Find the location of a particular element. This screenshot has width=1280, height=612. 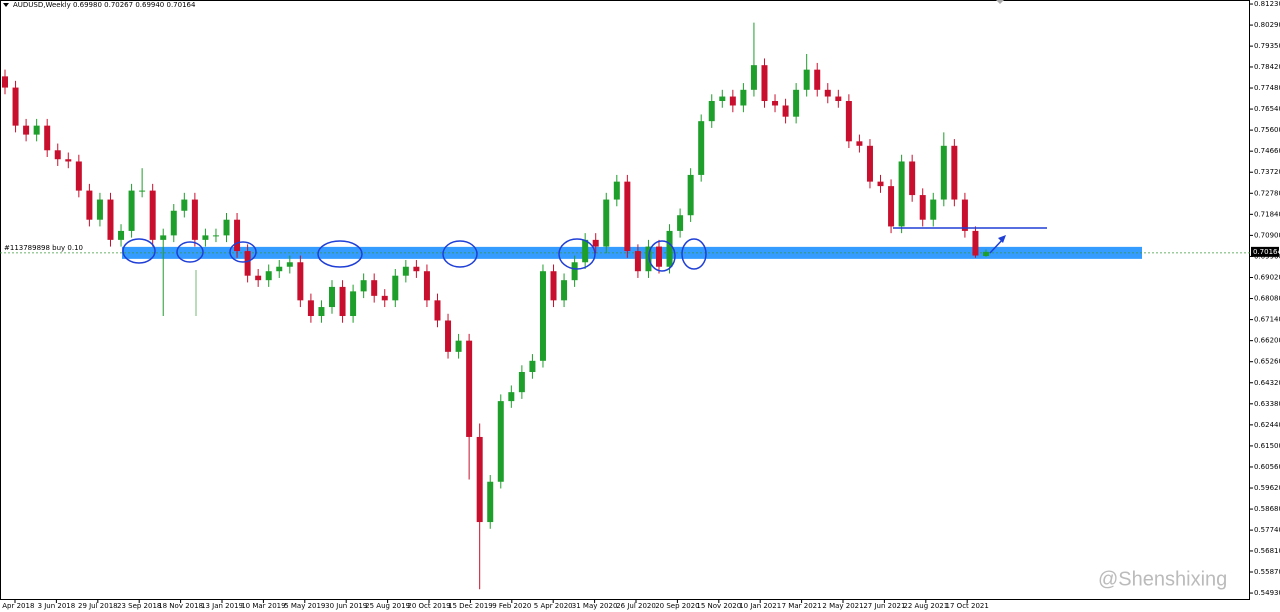

scroll-marker is located at coordinates (1000, 2).